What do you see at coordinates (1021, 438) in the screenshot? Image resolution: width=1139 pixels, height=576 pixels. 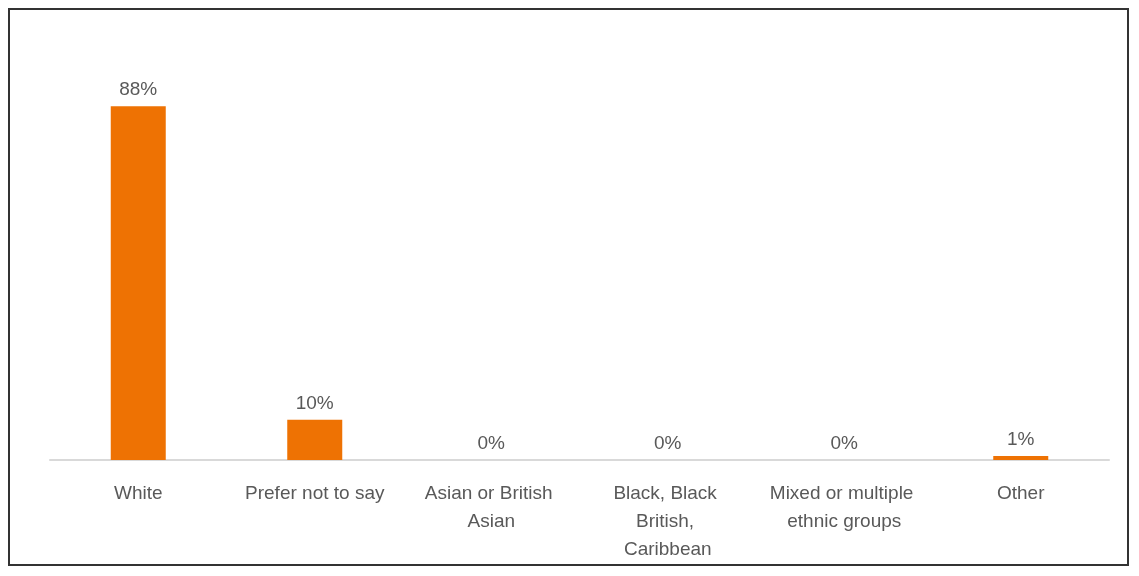 I see `data-label: 1%` at bounding box center [1021, 438].